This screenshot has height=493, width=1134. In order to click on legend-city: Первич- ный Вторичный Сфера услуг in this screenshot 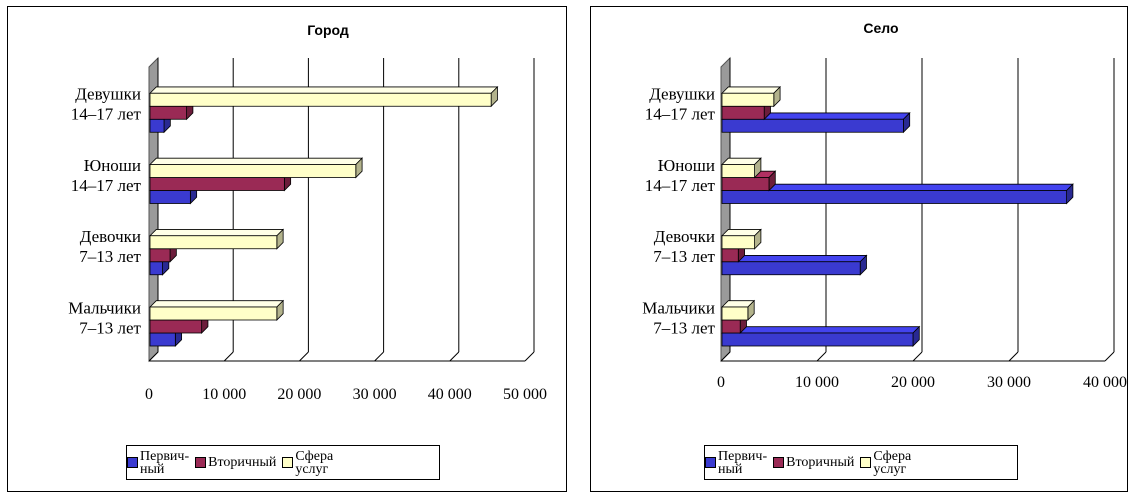, I will do `click(283, 462)`.